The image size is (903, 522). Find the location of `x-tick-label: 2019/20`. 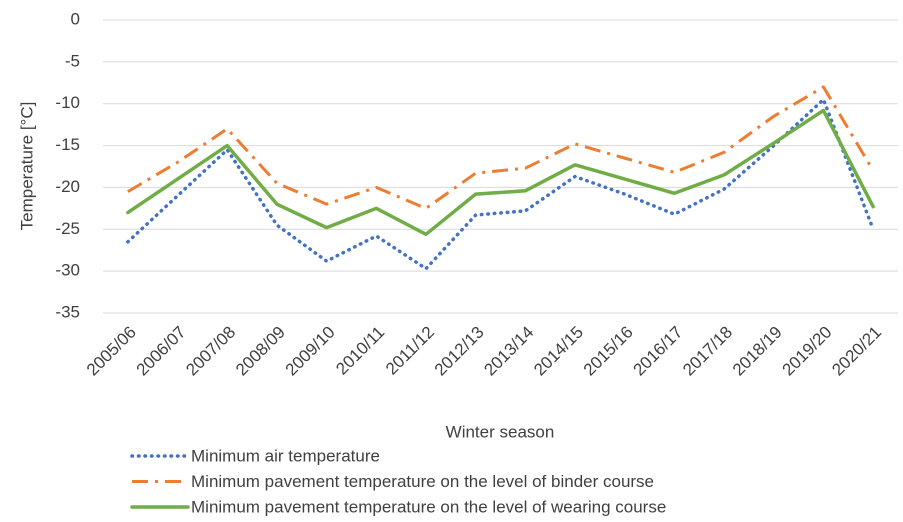

x-tick-label: 2019/20 is located at coordinates (807, 351).